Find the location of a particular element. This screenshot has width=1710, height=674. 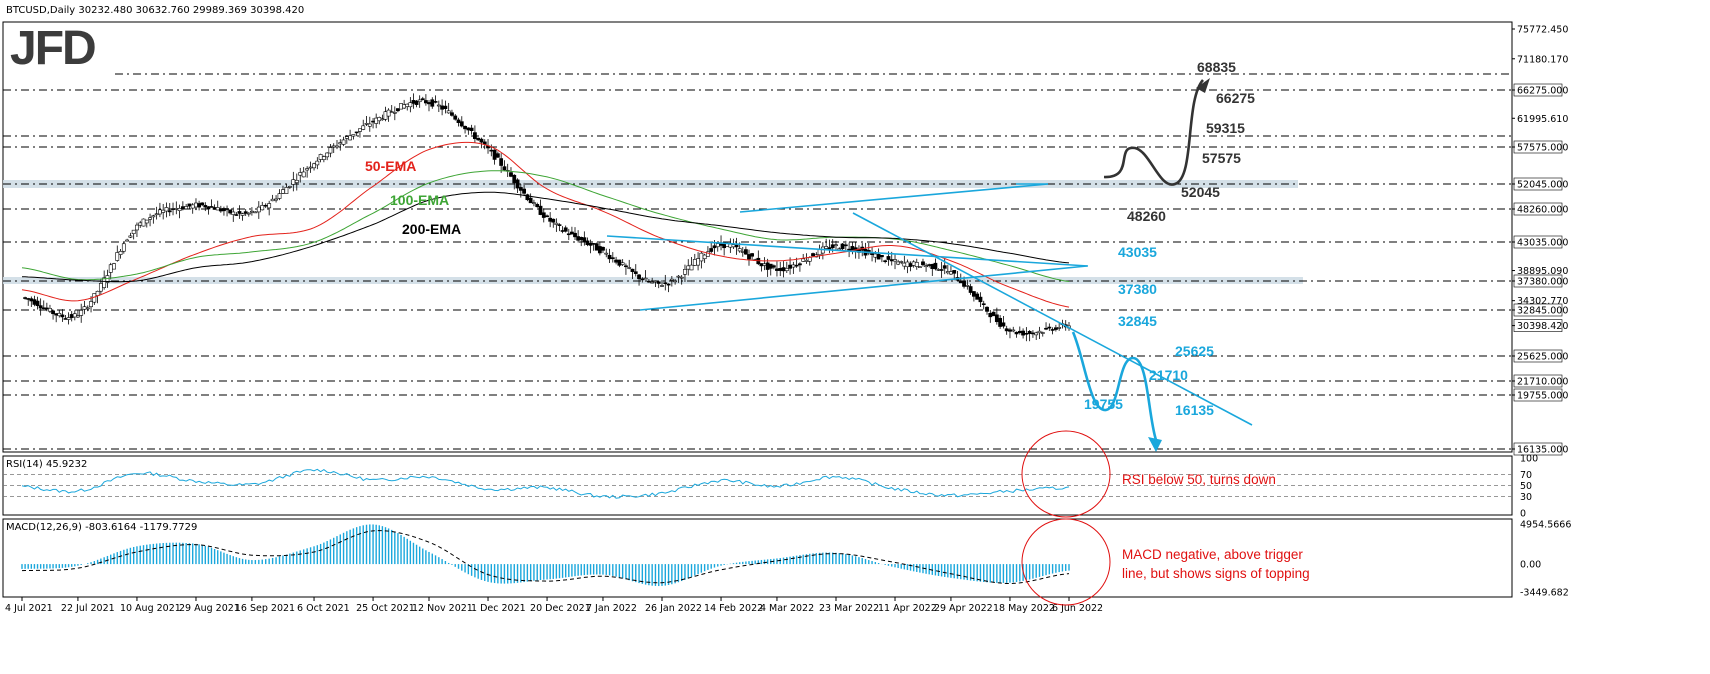

channel-upper-line is located at coordinates (847, 251).